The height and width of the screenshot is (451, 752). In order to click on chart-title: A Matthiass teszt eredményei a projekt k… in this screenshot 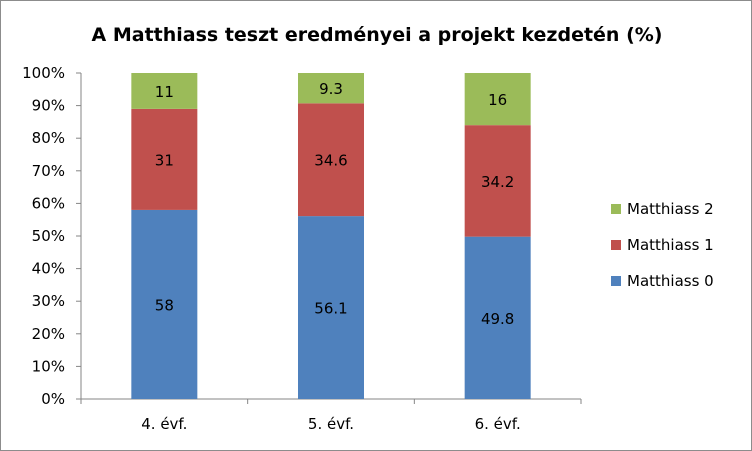, I will do `click(377, 35)`.